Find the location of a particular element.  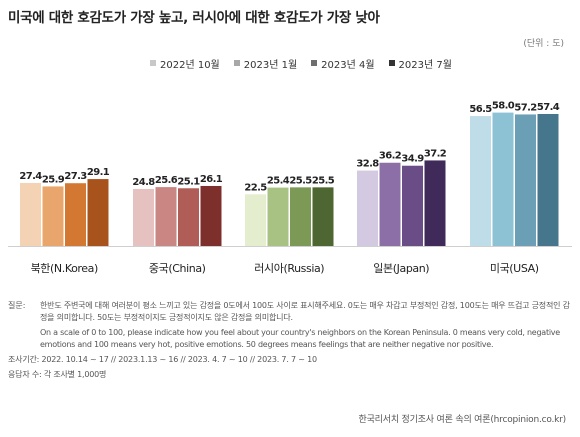

legend-item-2022-10: 2022년 10월 is located at coordinates (185, 63).